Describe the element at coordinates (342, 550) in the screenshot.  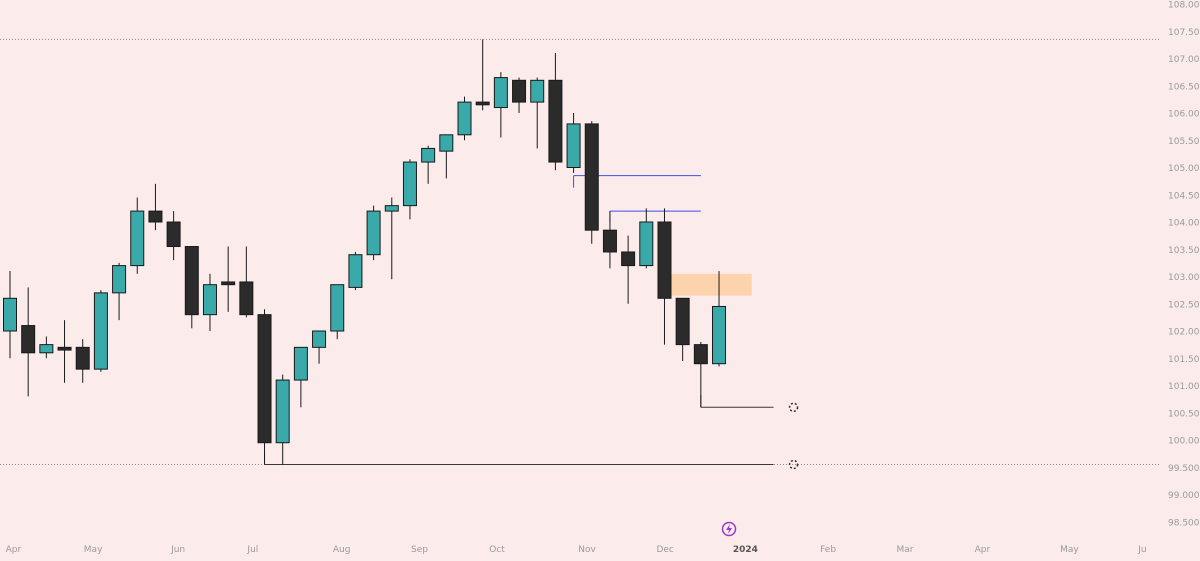
I see `x-tick-label: Aug` at that location.